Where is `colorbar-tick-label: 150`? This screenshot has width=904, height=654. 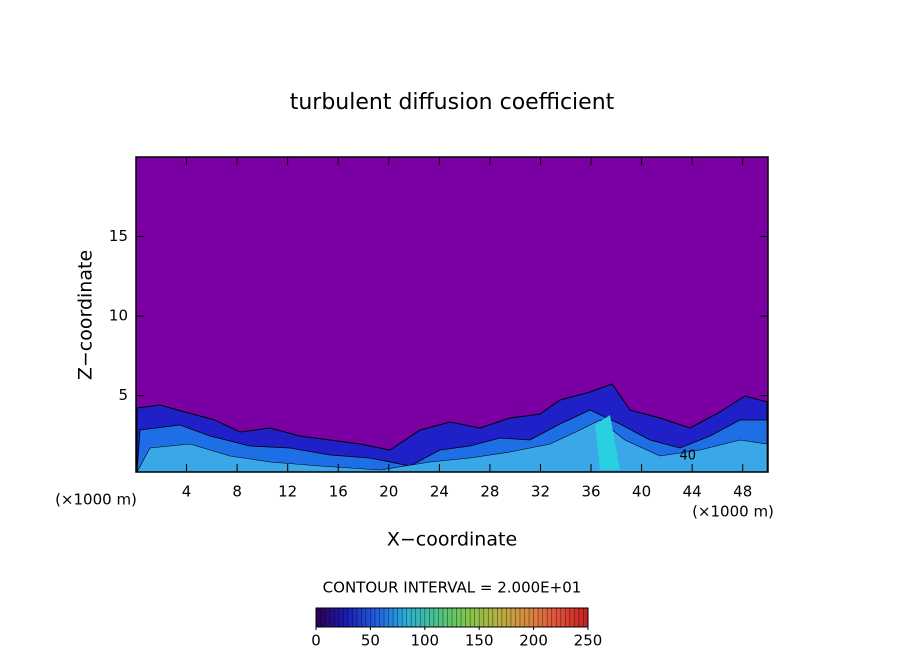 colorbar-tick-label: 150 is located at coordinates (479, 641).